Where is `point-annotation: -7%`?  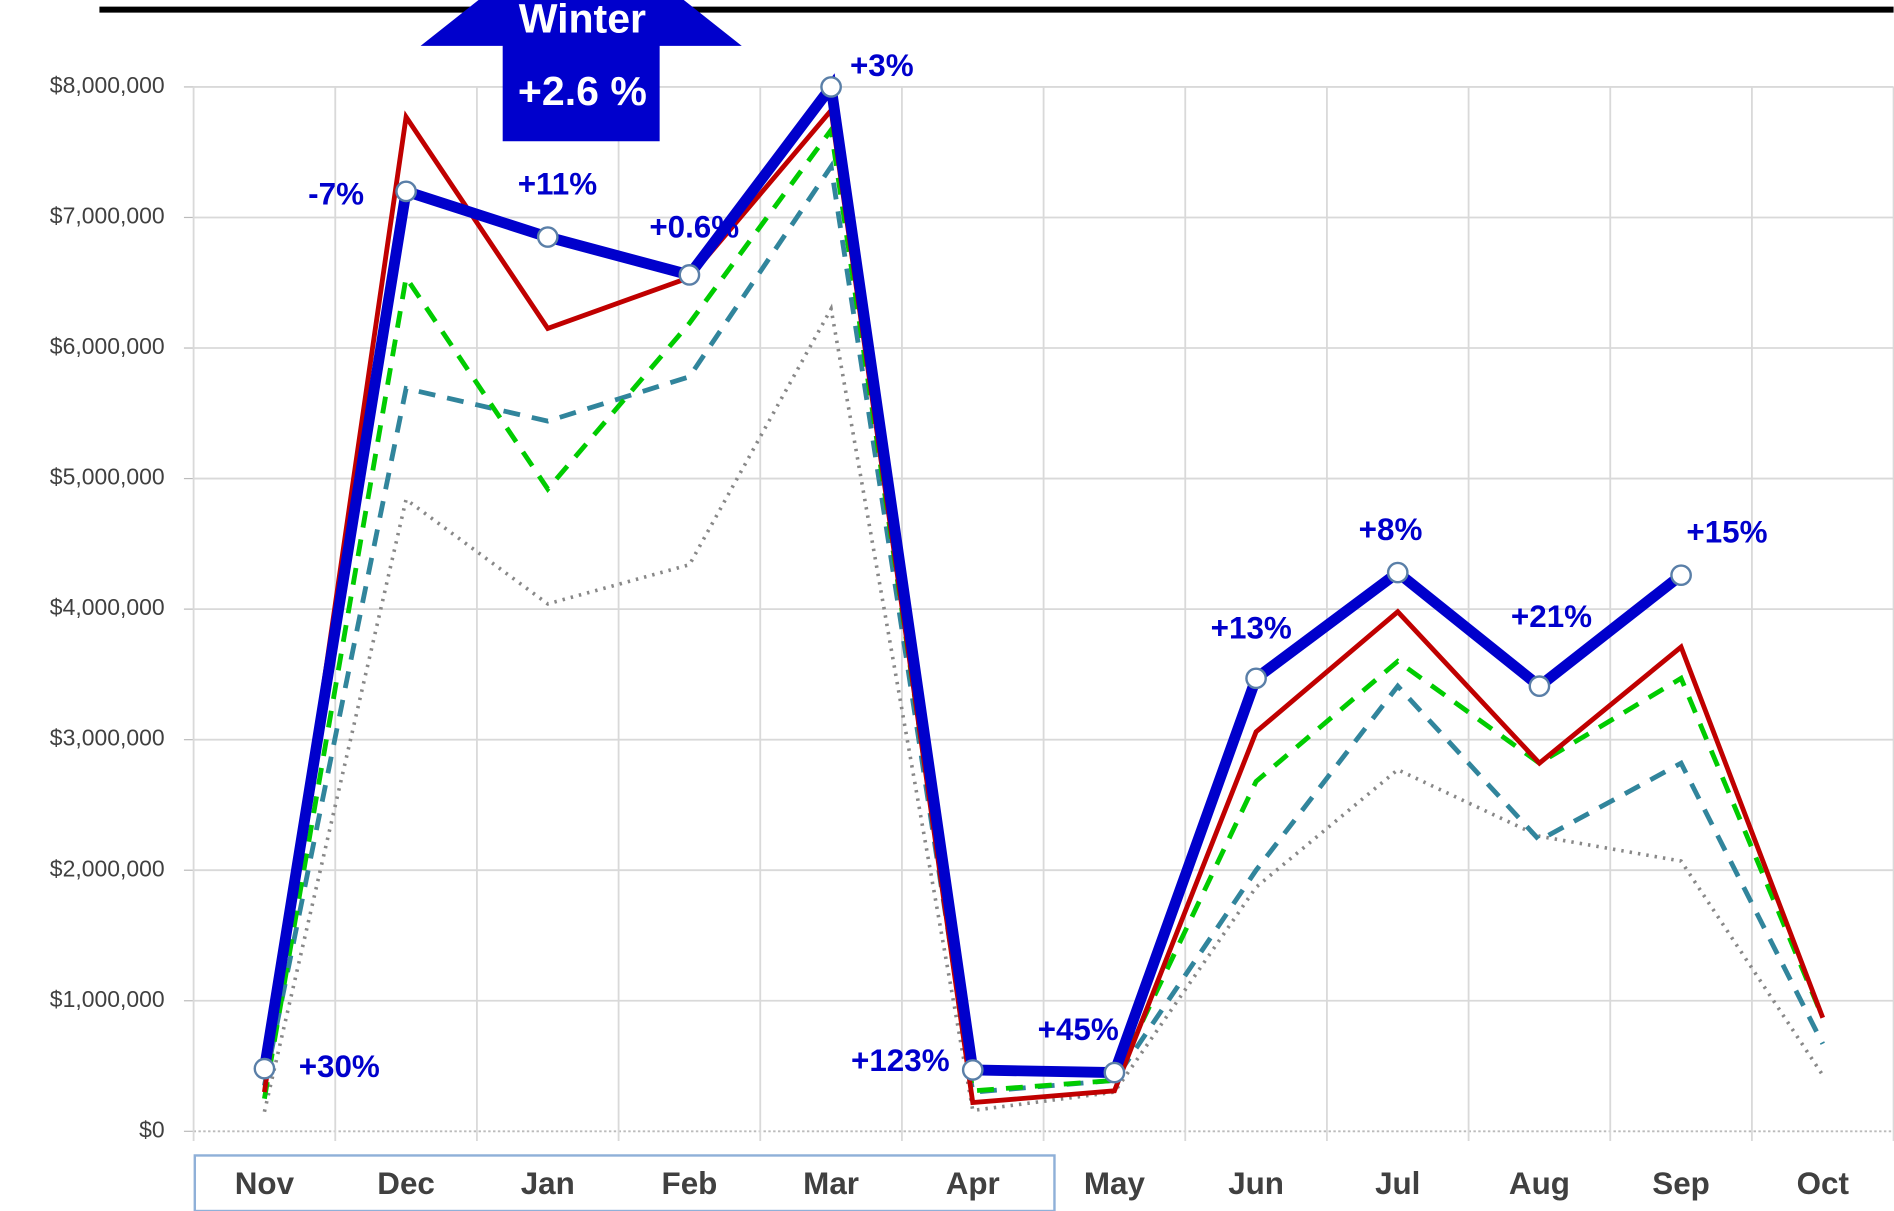 point-annotation: -7% is located at coordinates (336, 193).